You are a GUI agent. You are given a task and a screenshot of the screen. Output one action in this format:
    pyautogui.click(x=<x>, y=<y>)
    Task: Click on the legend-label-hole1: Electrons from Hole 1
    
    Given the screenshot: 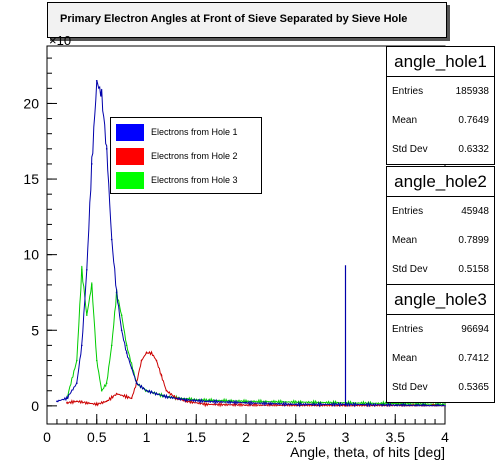 What is the action you would take?
    pyautogui.click(x=194, y=132)
    